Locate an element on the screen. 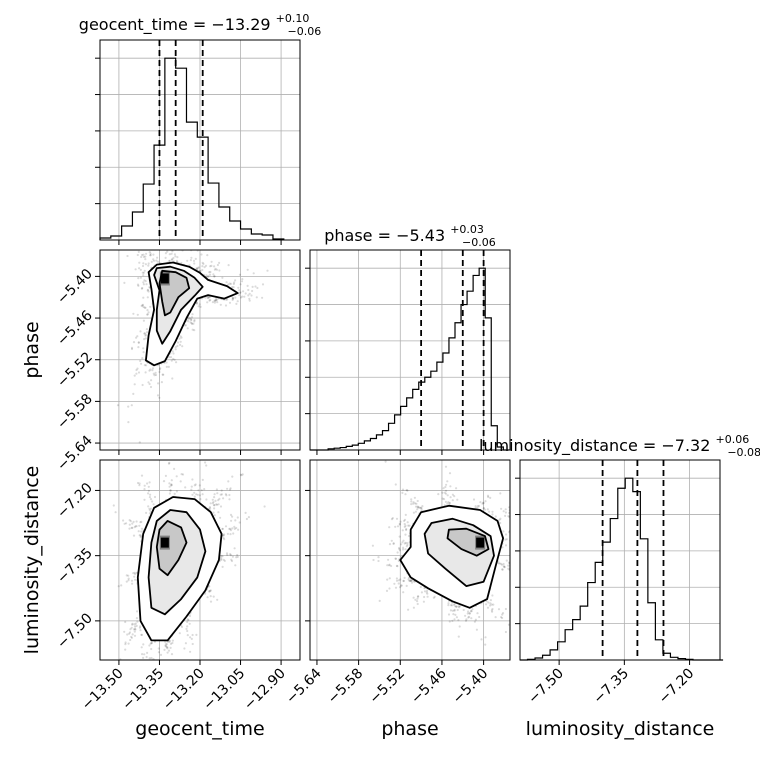 This screenshot has width=760, height=760. frame-luminosity-distance-vs-phase is located at coordinates (410, 560).